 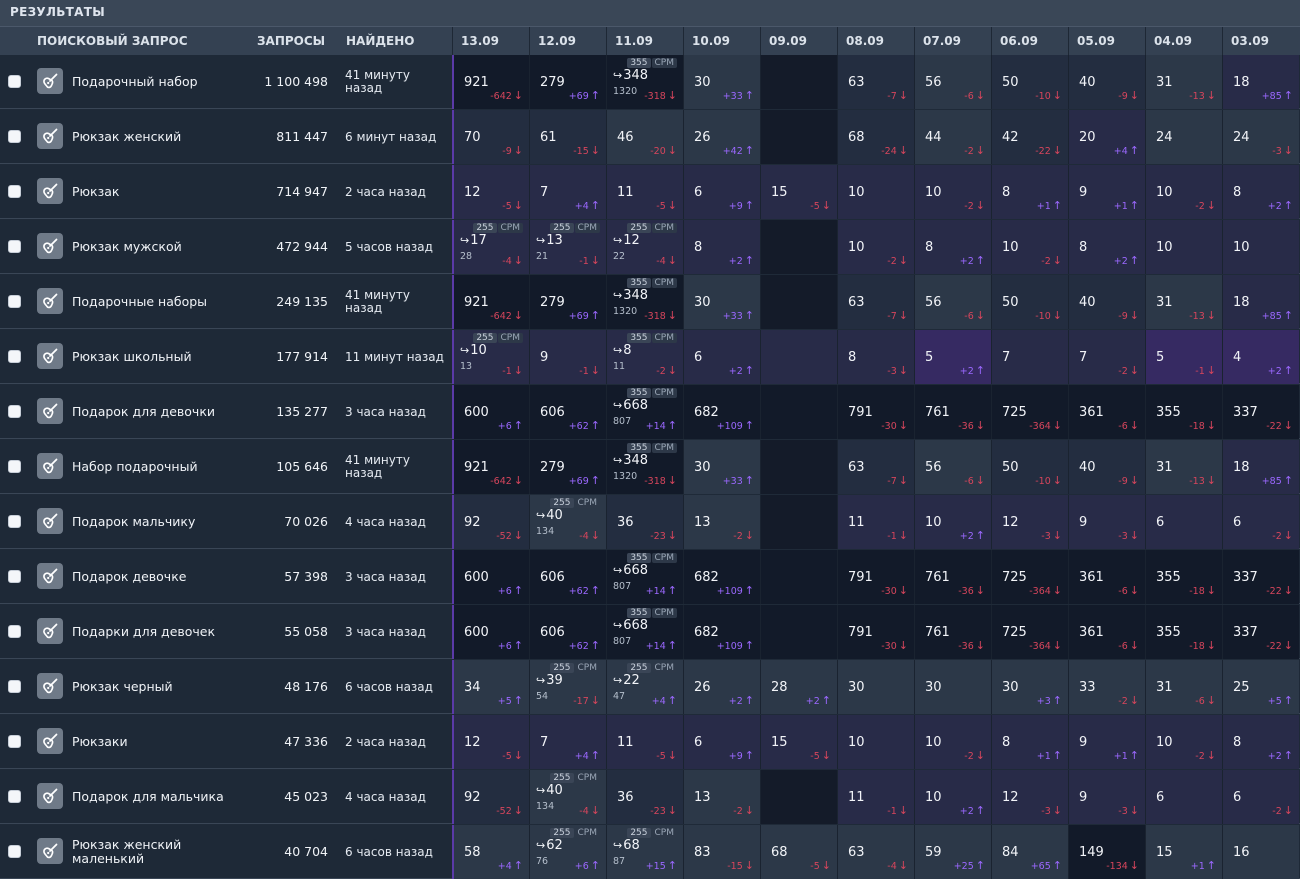 What do you see at coordinates (100, 741) in the screenshot?
I see `query-text: Рюкзаки` at bounding box center [100, 741].